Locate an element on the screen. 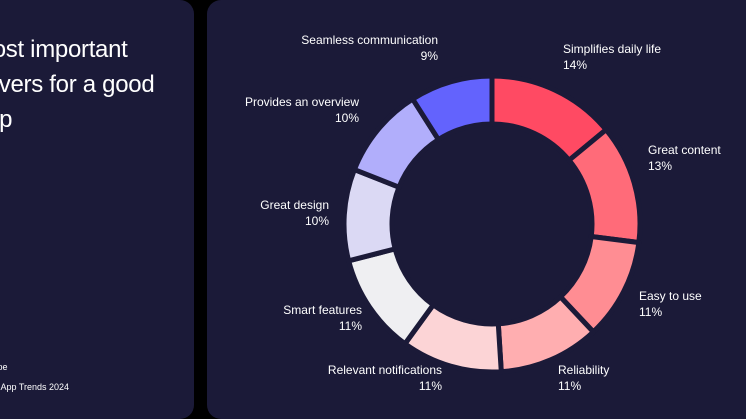 Image resolution: width=746 pixels, height=419 pixels. slice-label: Provides an overview is located at coordinates (302, 102).